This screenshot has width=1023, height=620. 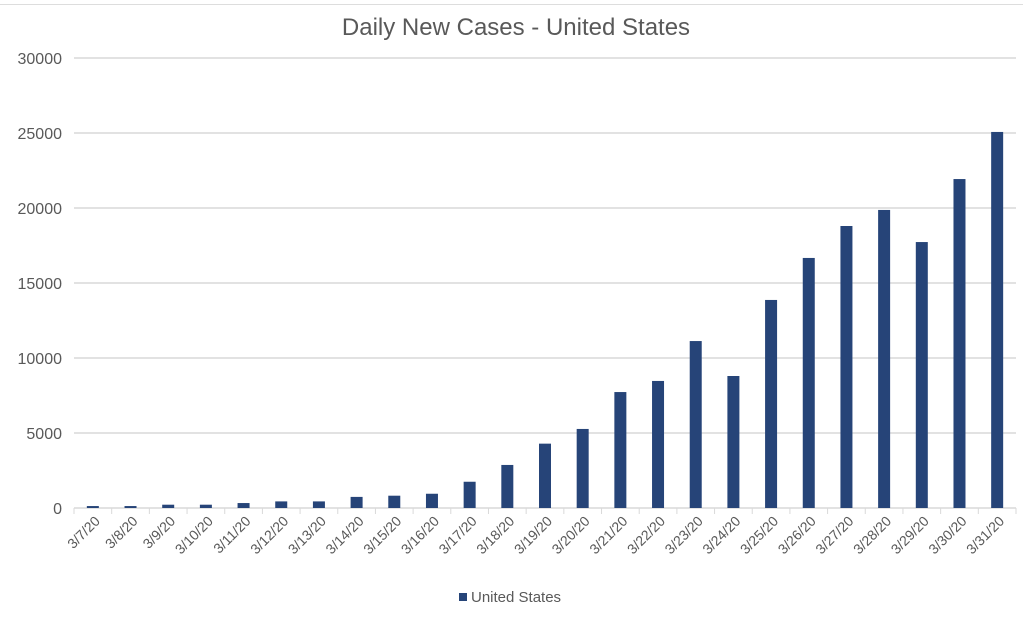 What do you see at coordinates (457, 535) in the screenshot?
I see `x-tick-label: 3/17/20` at bounding box center [457, 535].